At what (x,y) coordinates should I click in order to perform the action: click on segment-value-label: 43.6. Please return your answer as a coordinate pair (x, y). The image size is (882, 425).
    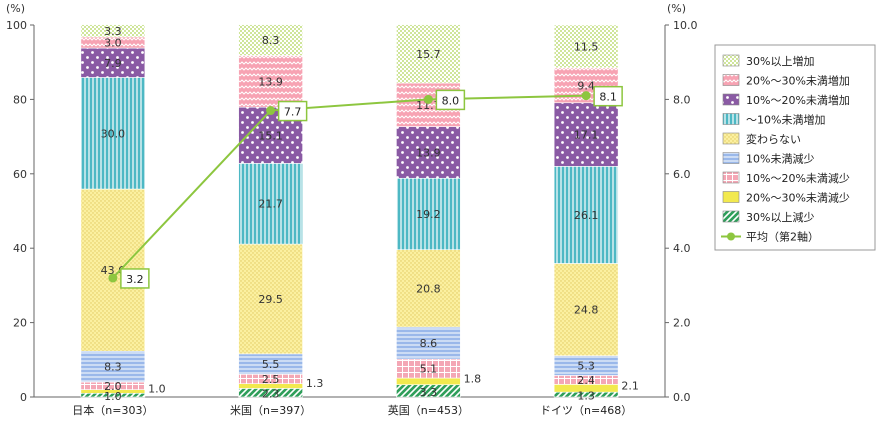
    Looking at the image, I should click on (113, 270).